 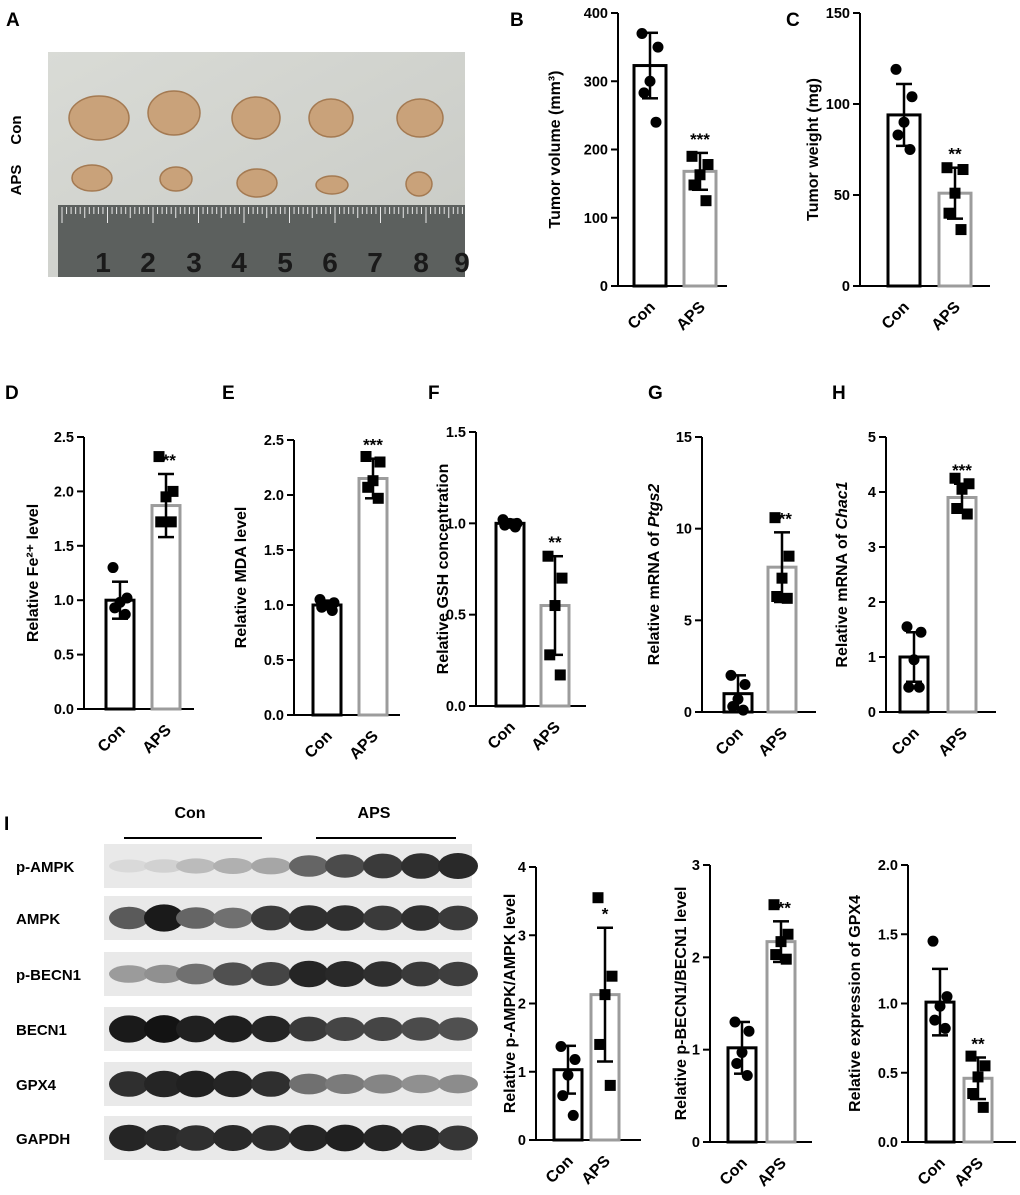 What do you see at coordinates (781, 907) in the screenshot?
I see `significance-marker: ***` at bounding box center [781, 907].